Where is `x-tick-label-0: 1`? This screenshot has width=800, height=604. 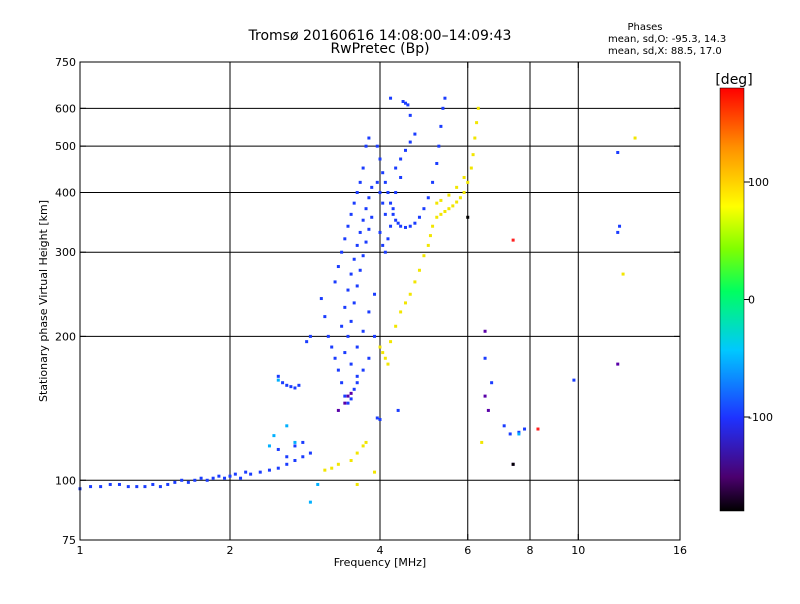
x-tick-label-0: 1 is located at coordinates (80, 550).